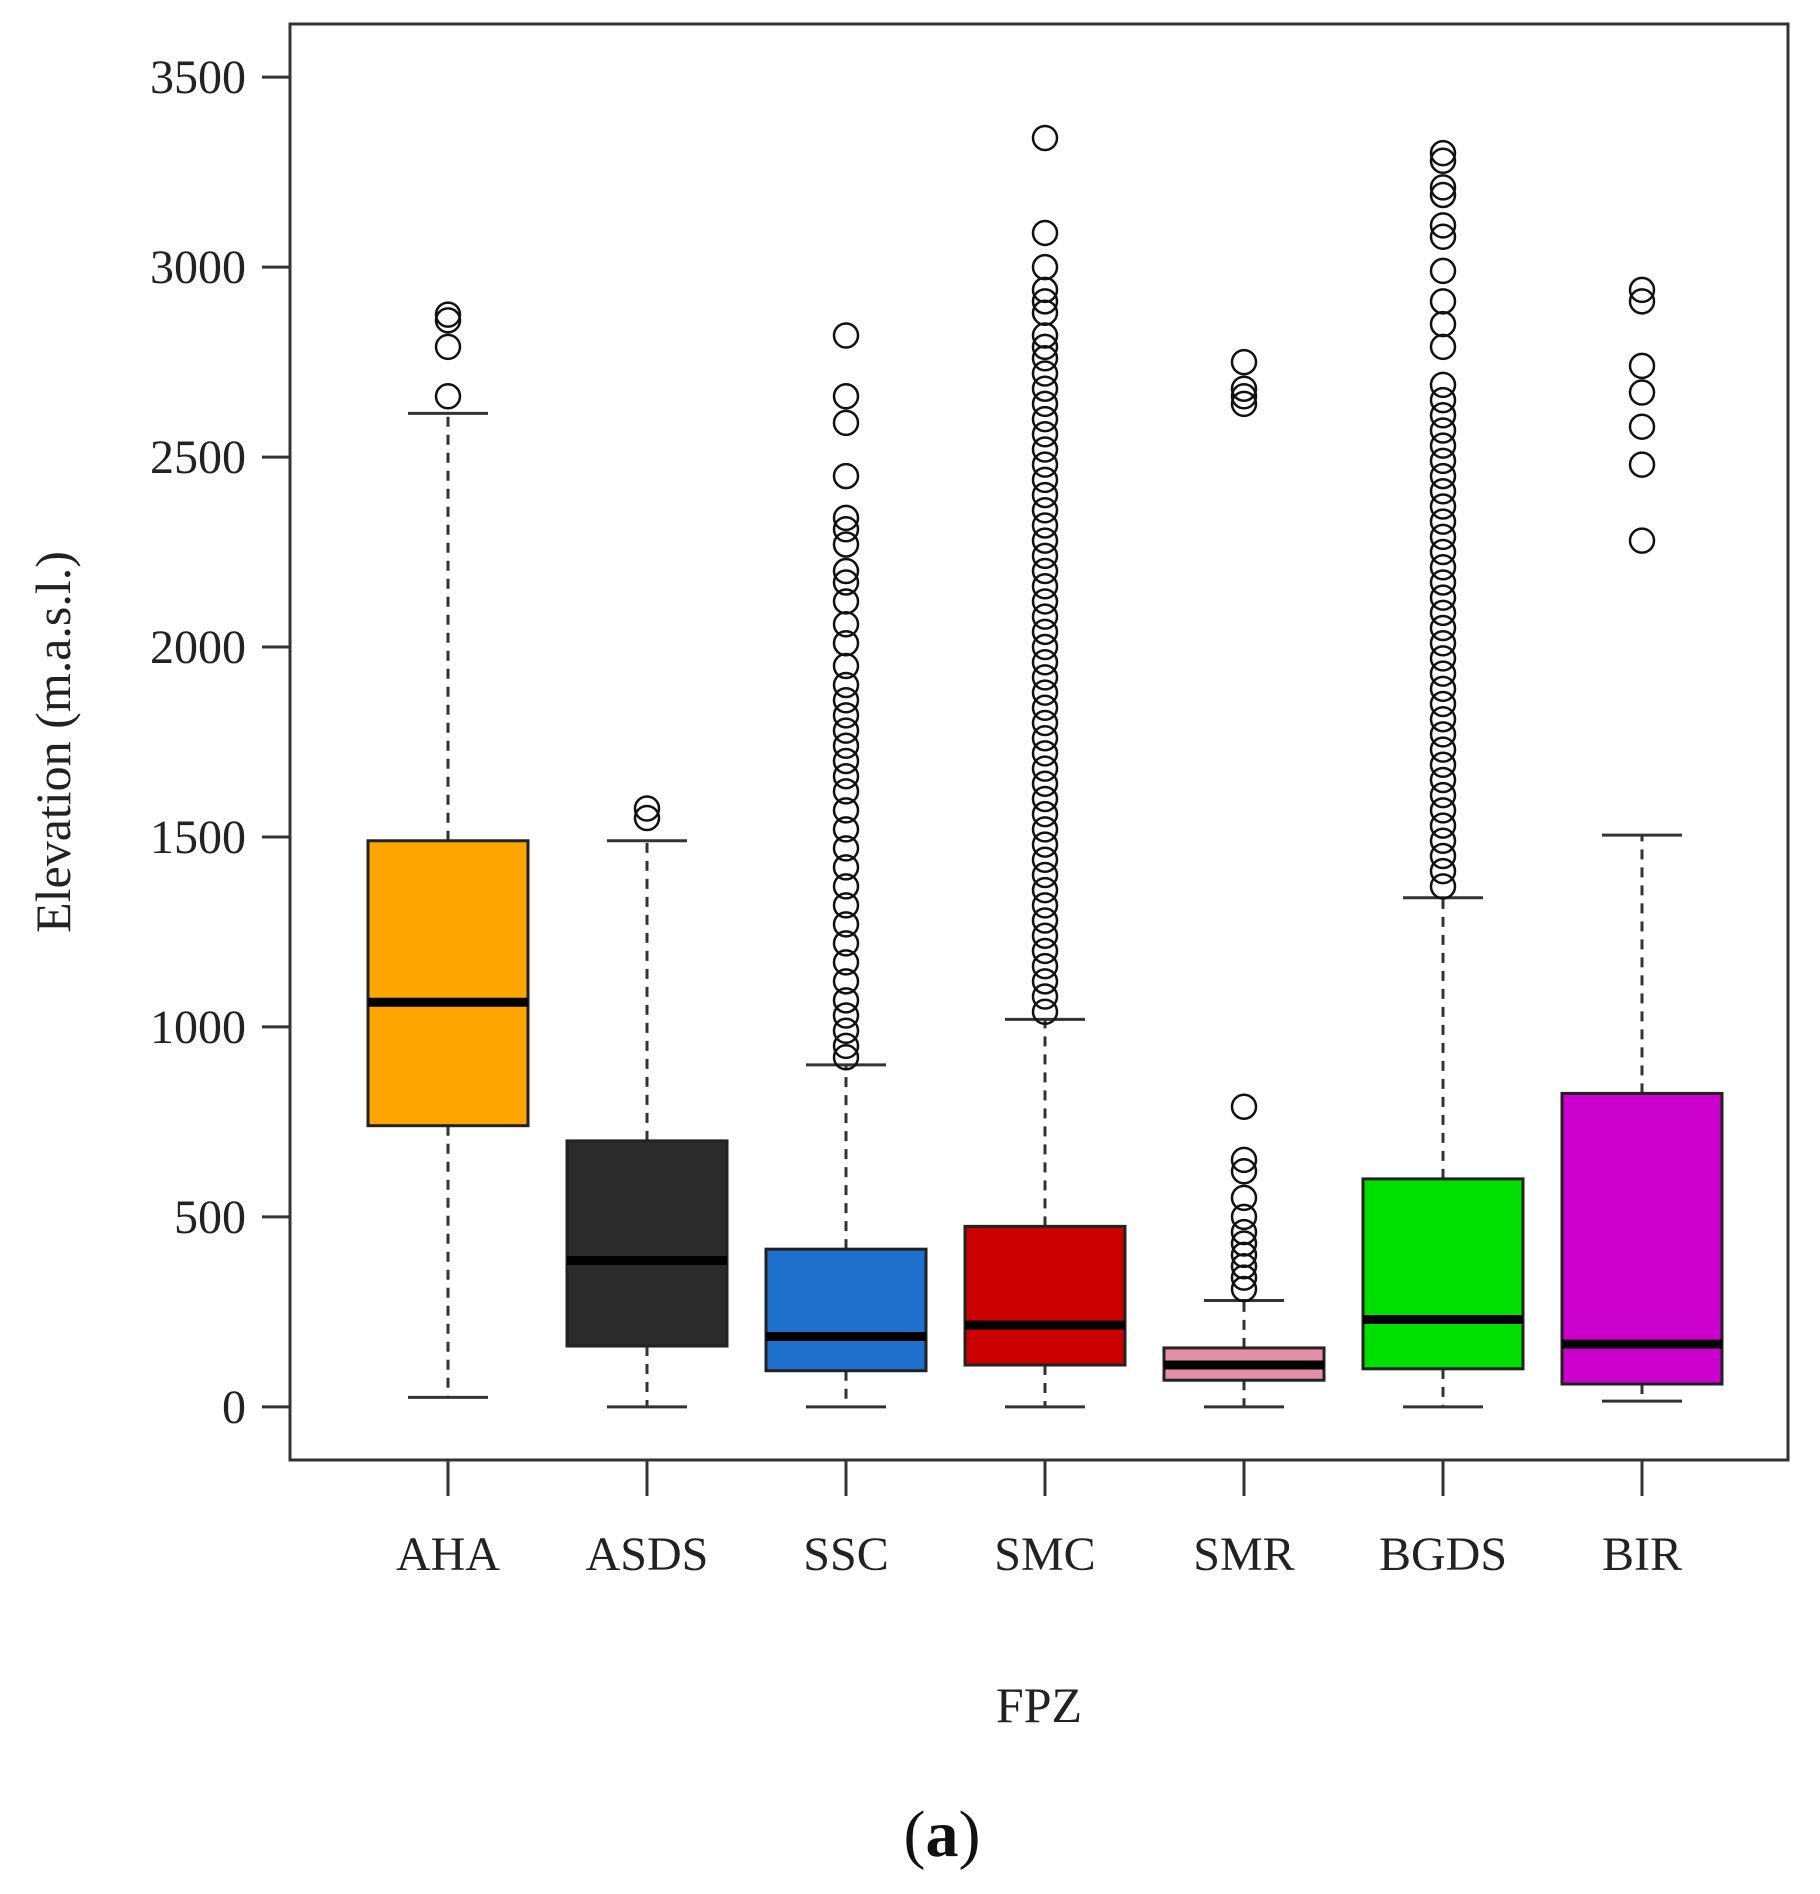  I want to click on y-axis: 0 500 1000 1500 2000 2500 3000 3500, so click(220, 742).